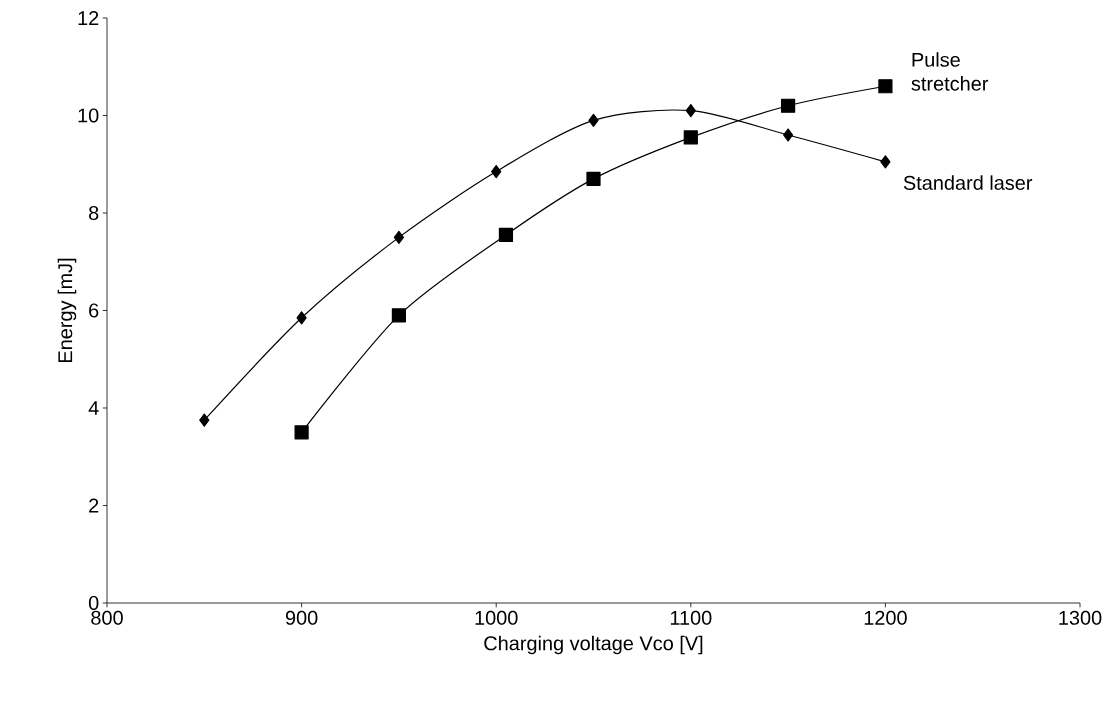  I want to click on y-tick-label: 10, so click(88, 115).